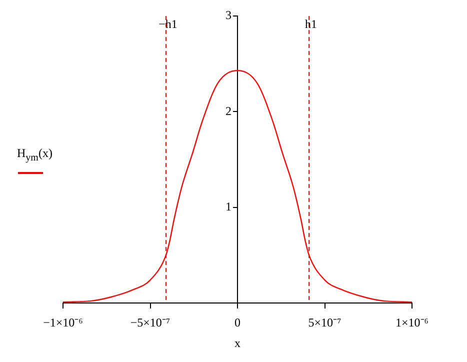  Describe the element at coordinates (168, 24) in the screenshot. I see `ref-line-label: −h1` at that location.